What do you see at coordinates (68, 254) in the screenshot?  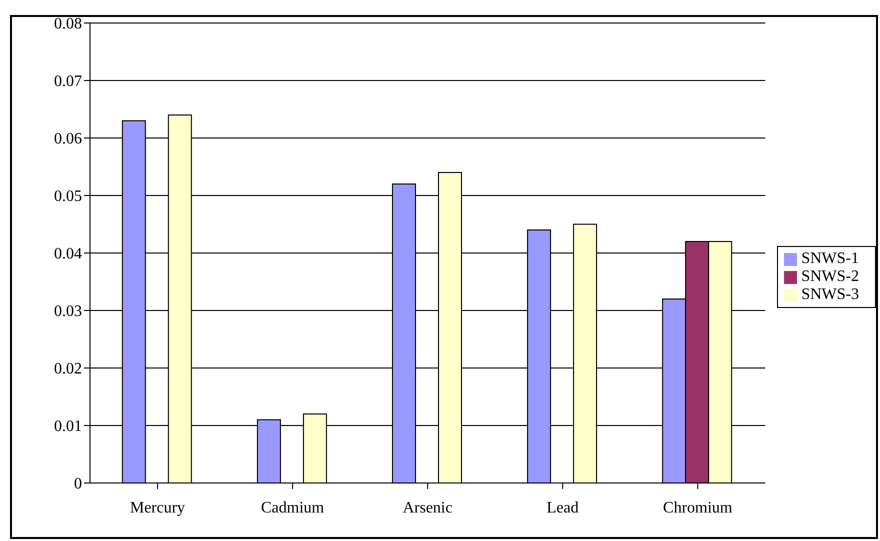 I see `y-tick-label: 0.04` at bounding box center [68, 254].